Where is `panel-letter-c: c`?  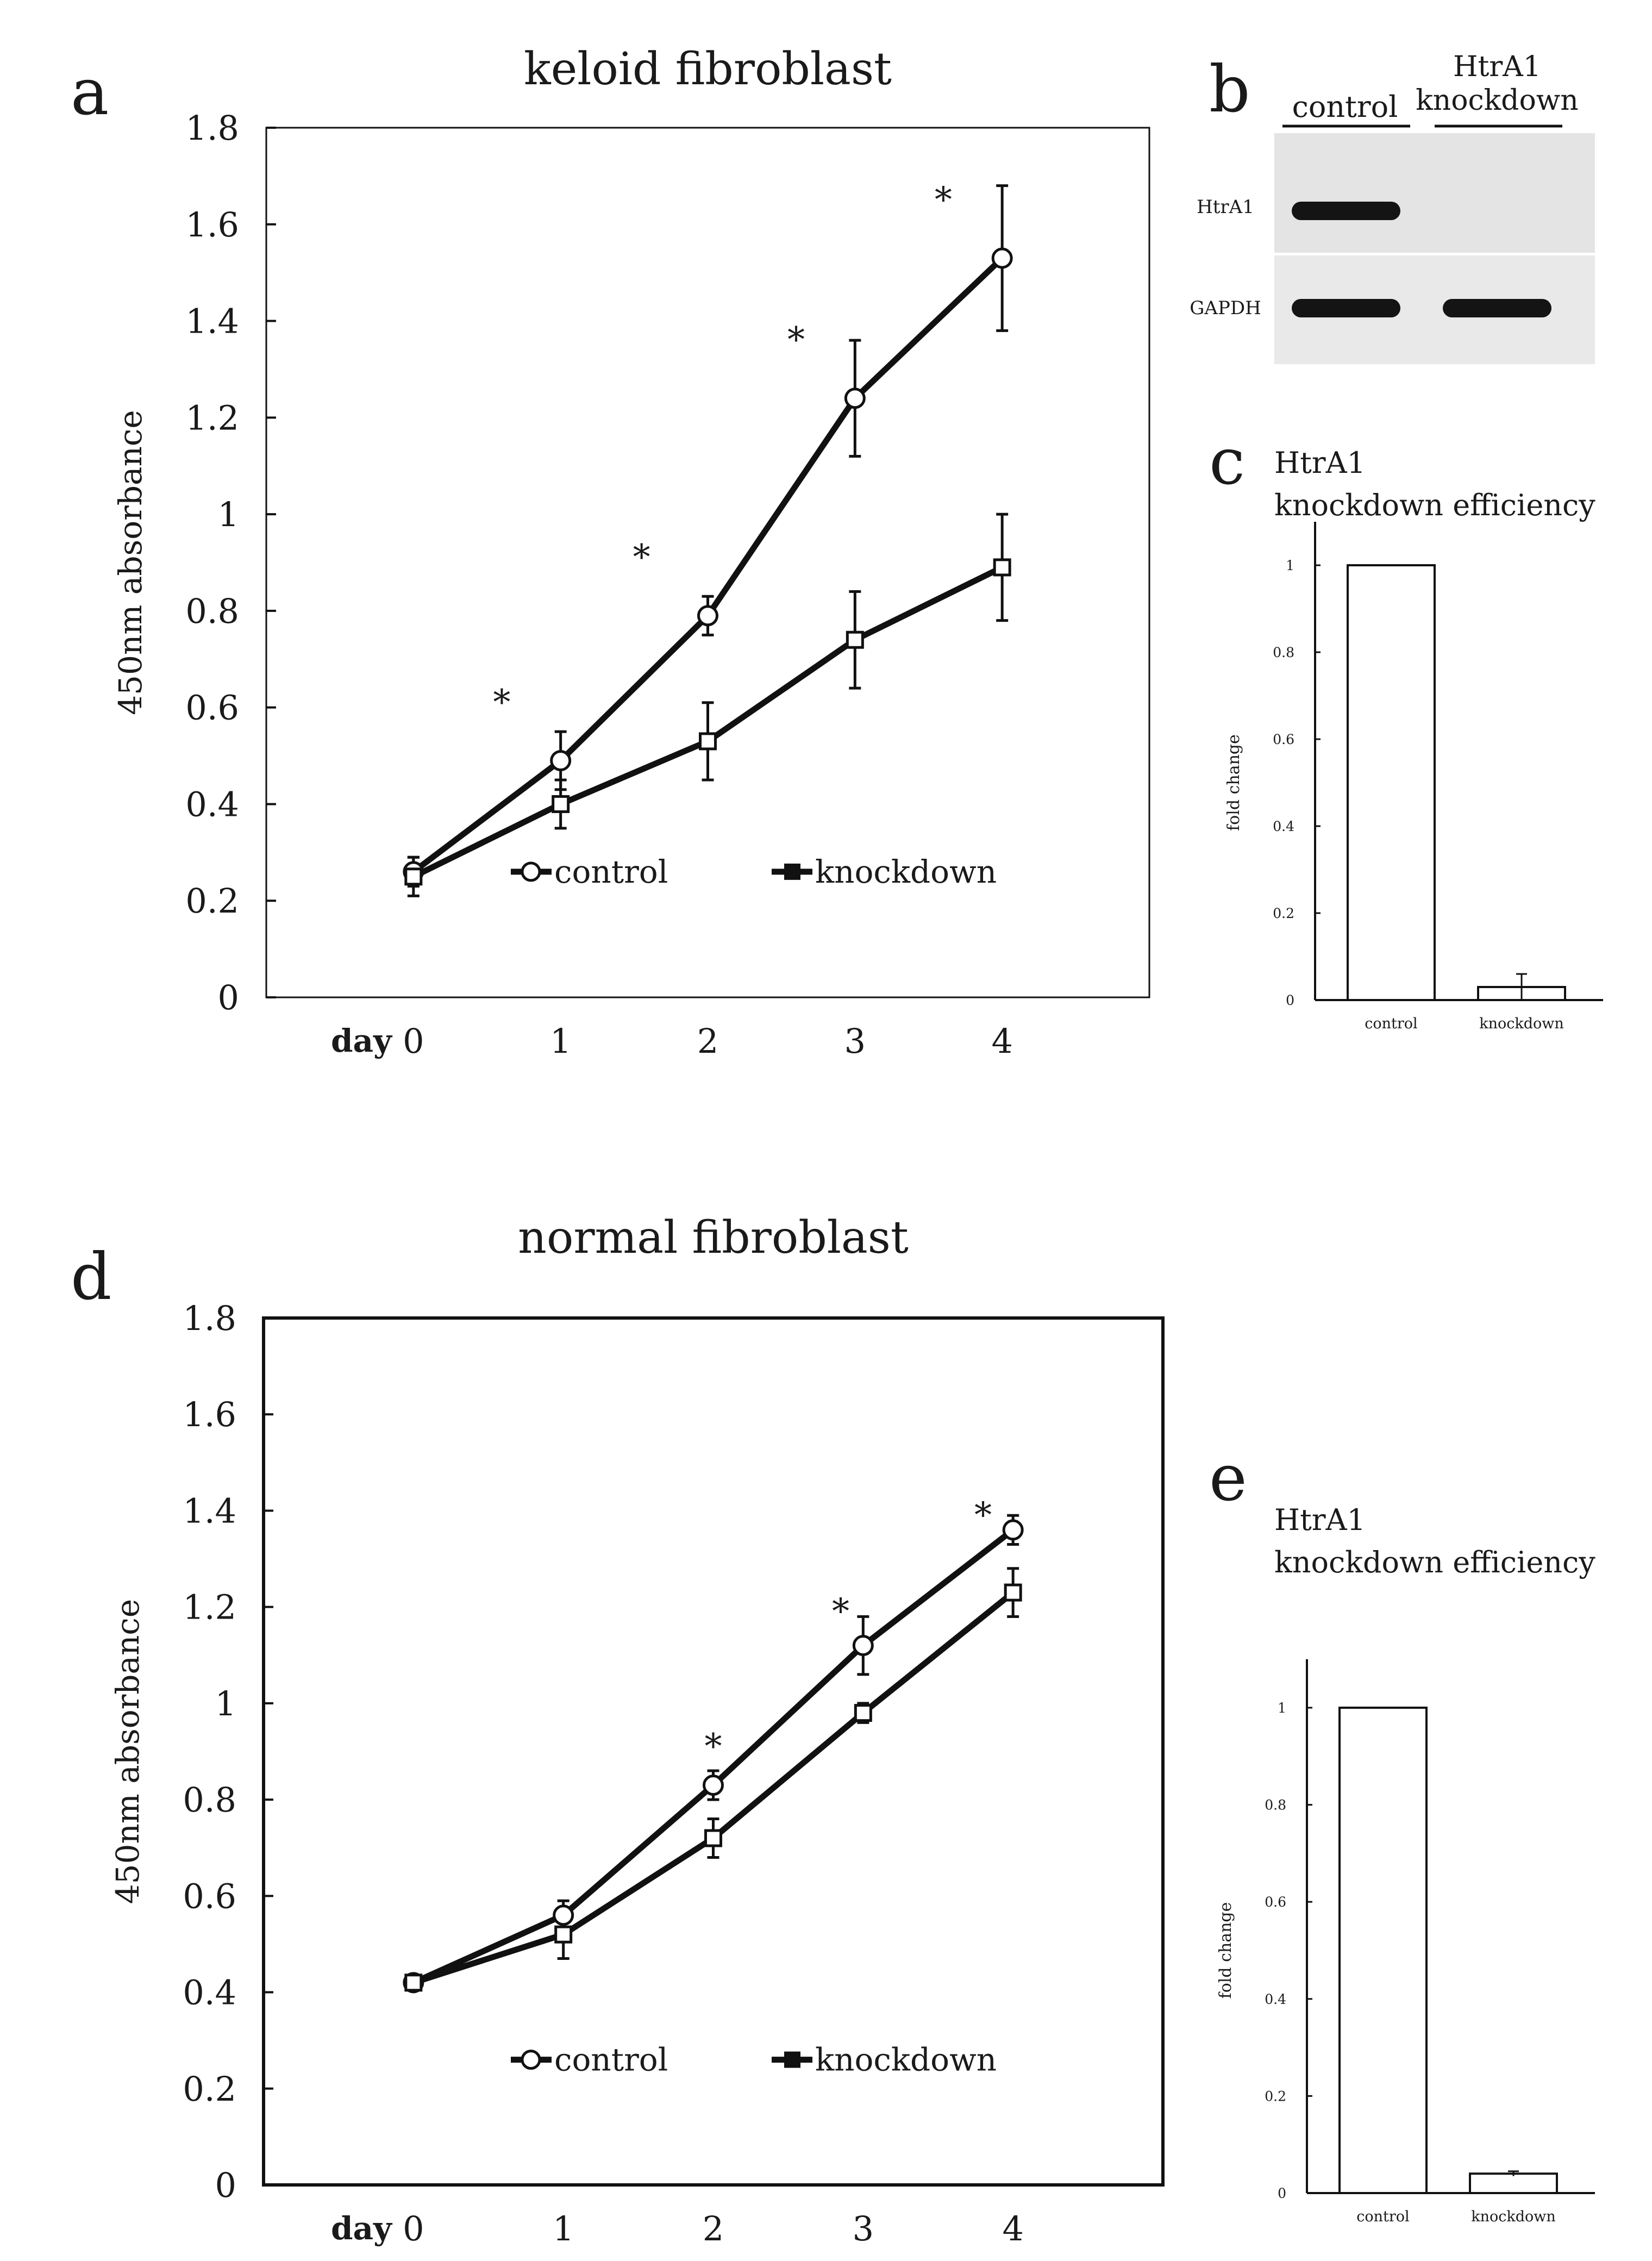
panel-letter-c: c is located at coordinates (1227, 461).